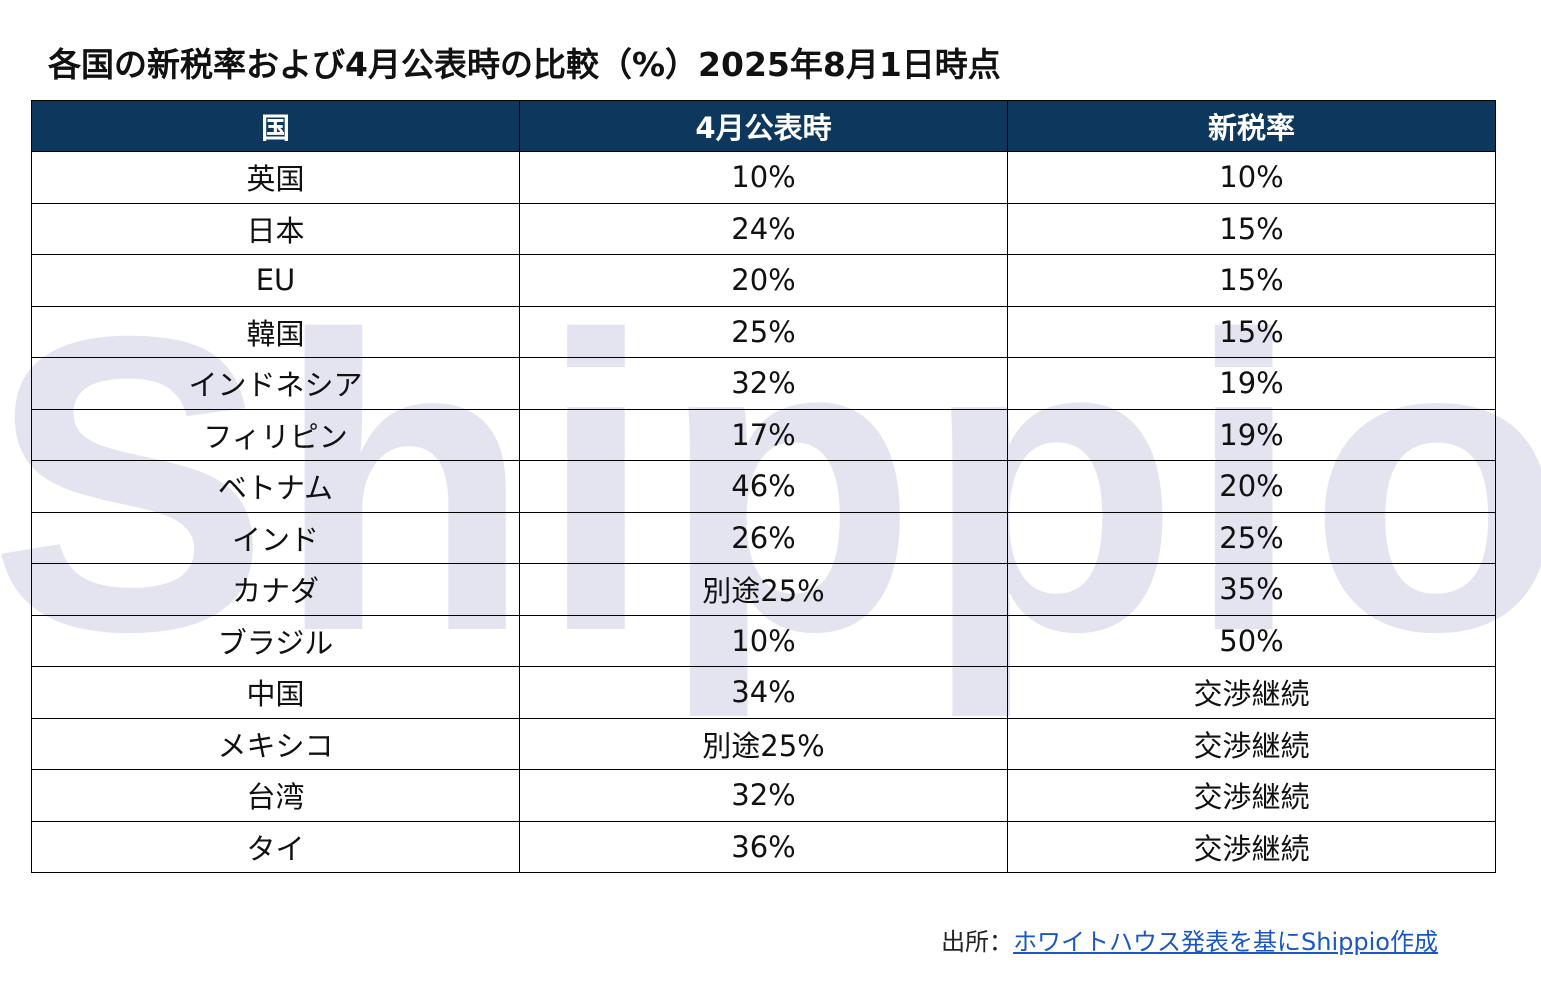 This screenshot has width=1541, height=987. Describe the element at coordinates (1251, 126) in the screenshot. I see `header-new-rate: 新税率` at that location.